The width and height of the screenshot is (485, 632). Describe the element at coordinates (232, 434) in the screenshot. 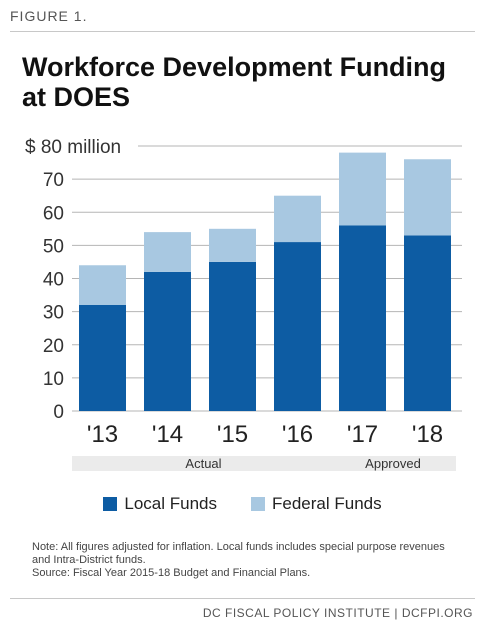

I see `x-tick-label-2: '15` at that location.